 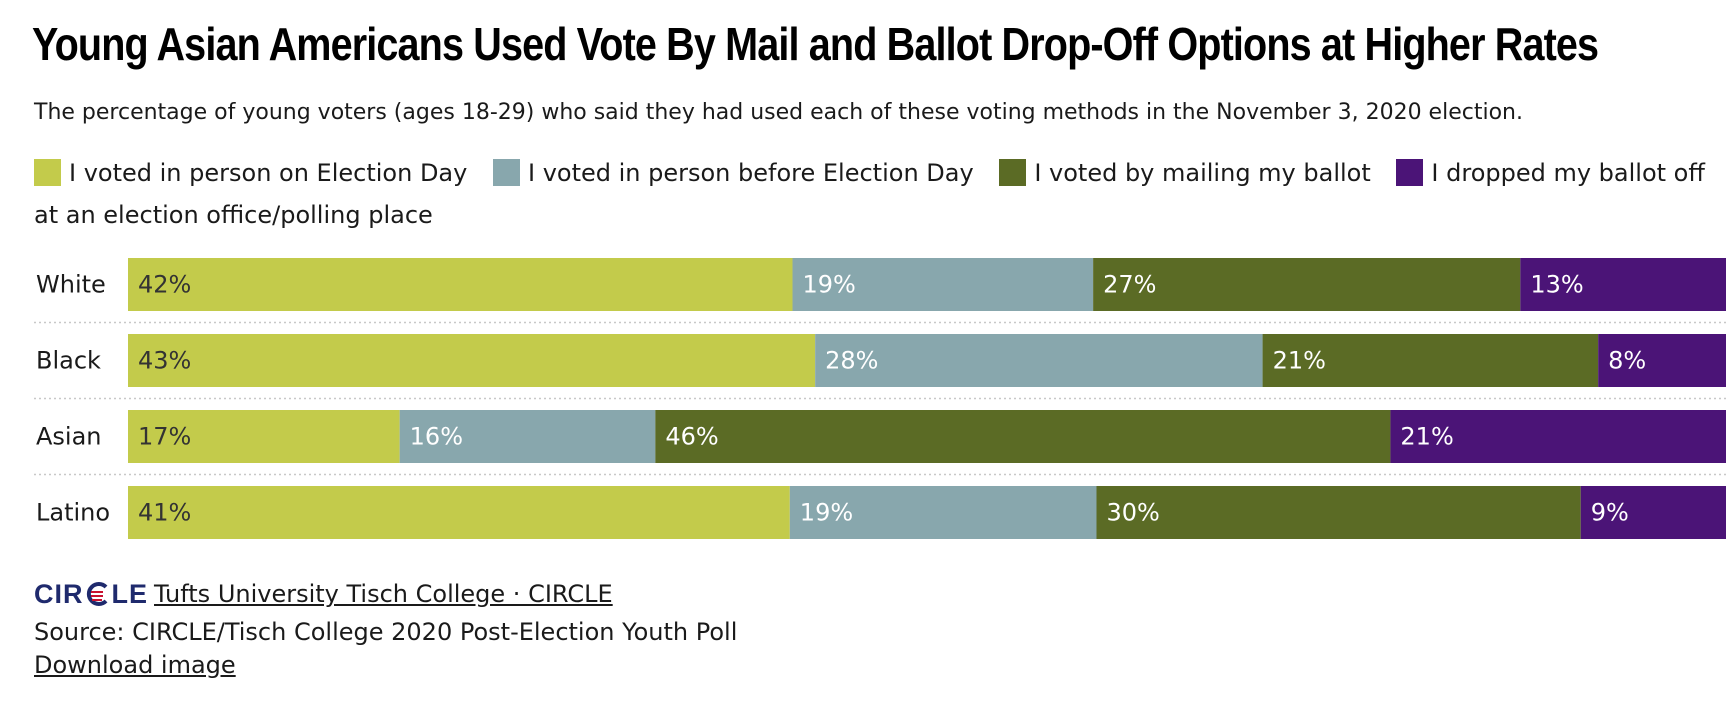 What do you see at coordinates (436, 437) in the screenshot?
I see `data-label: 16%` at bounding box center [436, 437].